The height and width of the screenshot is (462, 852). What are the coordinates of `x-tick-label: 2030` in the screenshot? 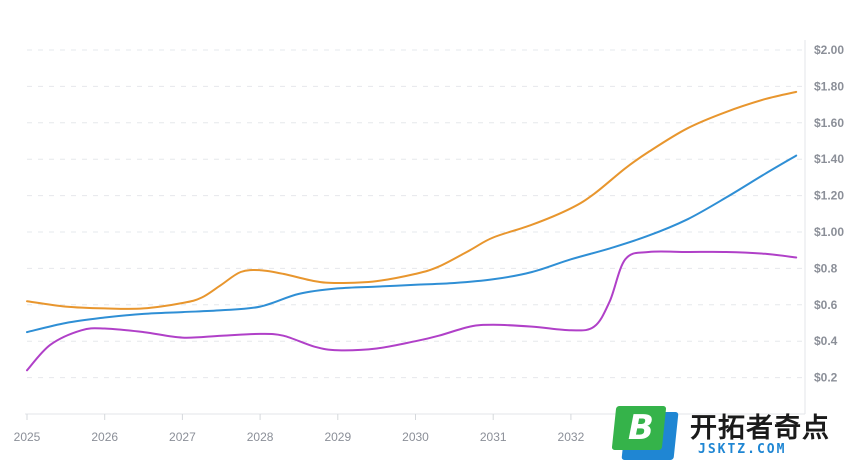 It's located at (415, 437).